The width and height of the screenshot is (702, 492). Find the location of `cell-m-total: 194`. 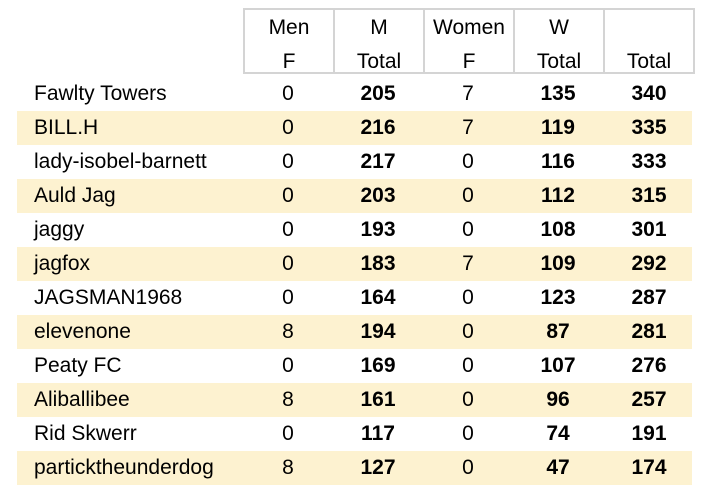

cell-m-total: 194 is located at coordinates (378, 331).